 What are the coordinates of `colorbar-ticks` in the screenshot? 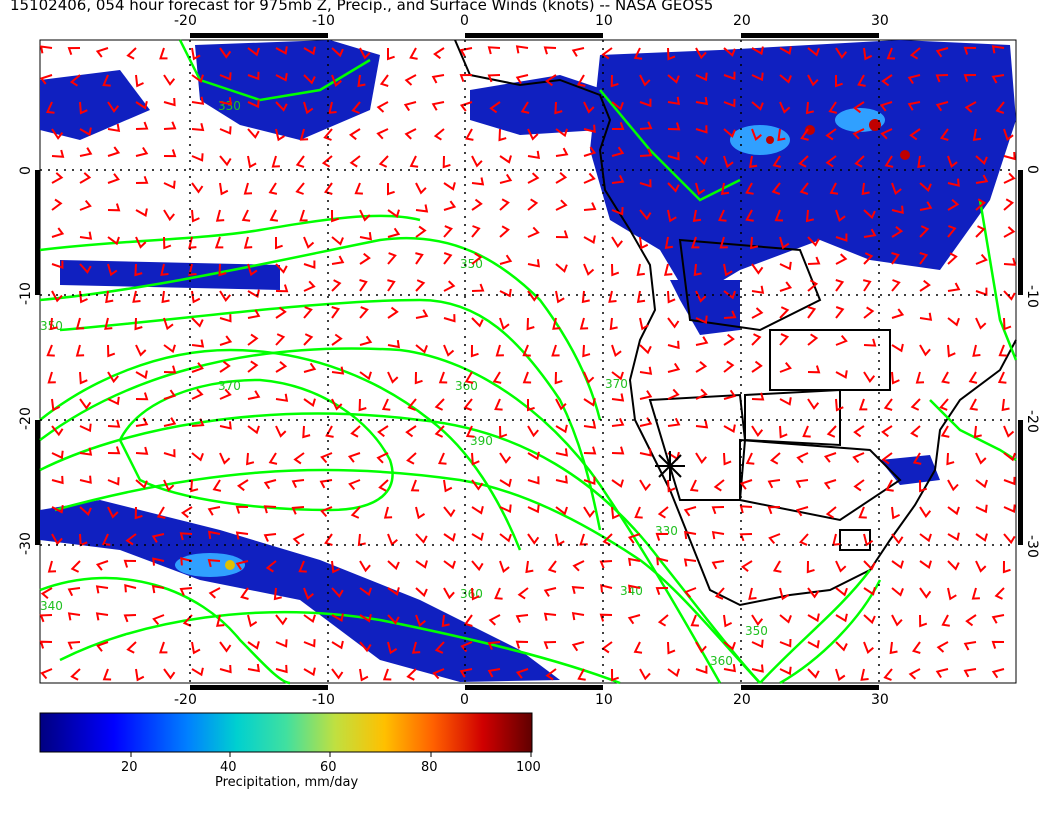 It's located at (331, 754).